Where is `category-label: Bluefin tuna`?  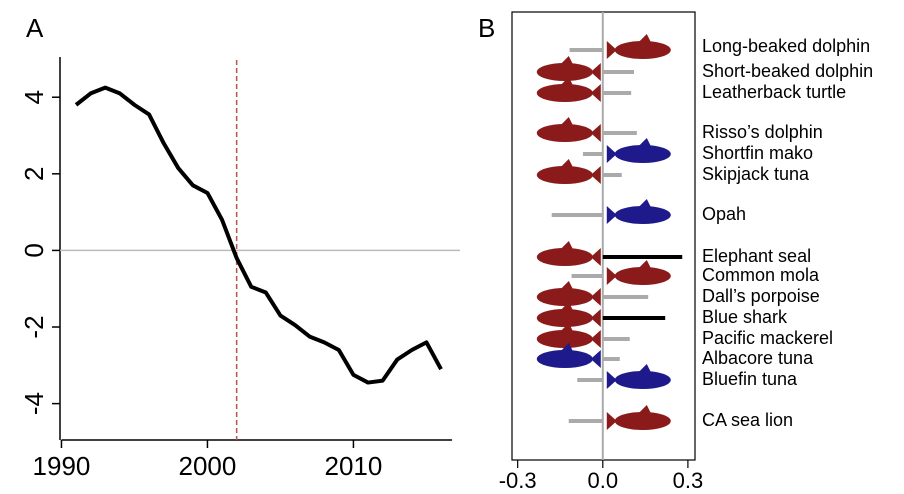 category-label: Bluefin tuna is located at coordinates (750, 379).